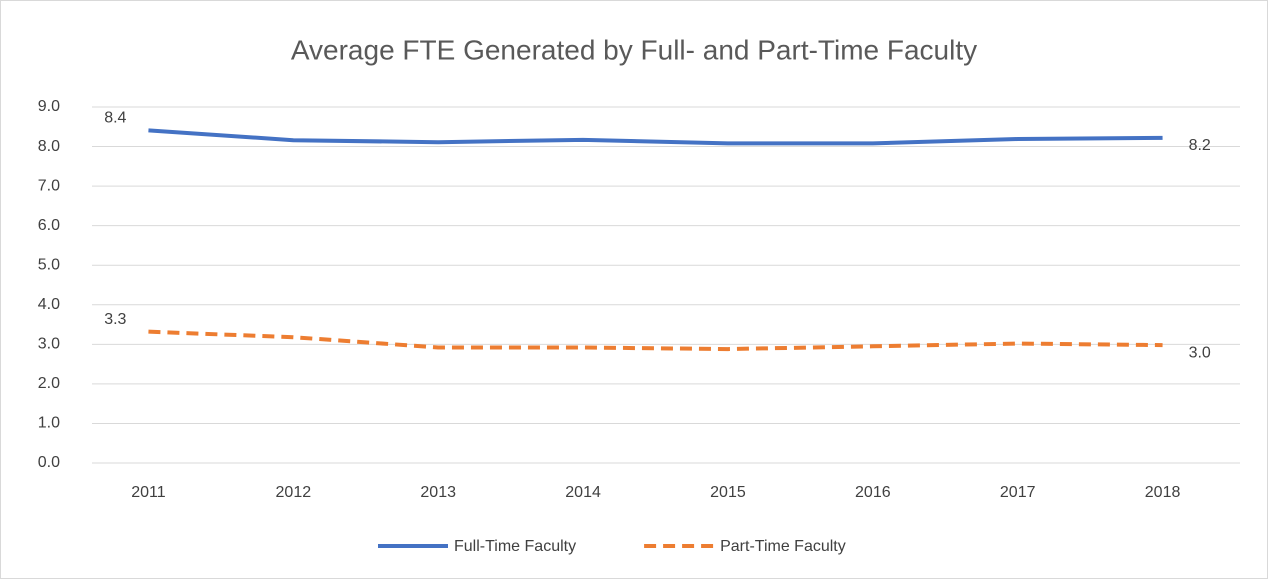 The image size is (1268, 579). Describe the element at coordinates (783, 546) in the screenshot. I see `legend-label: Part-Time Faculty` at that location.